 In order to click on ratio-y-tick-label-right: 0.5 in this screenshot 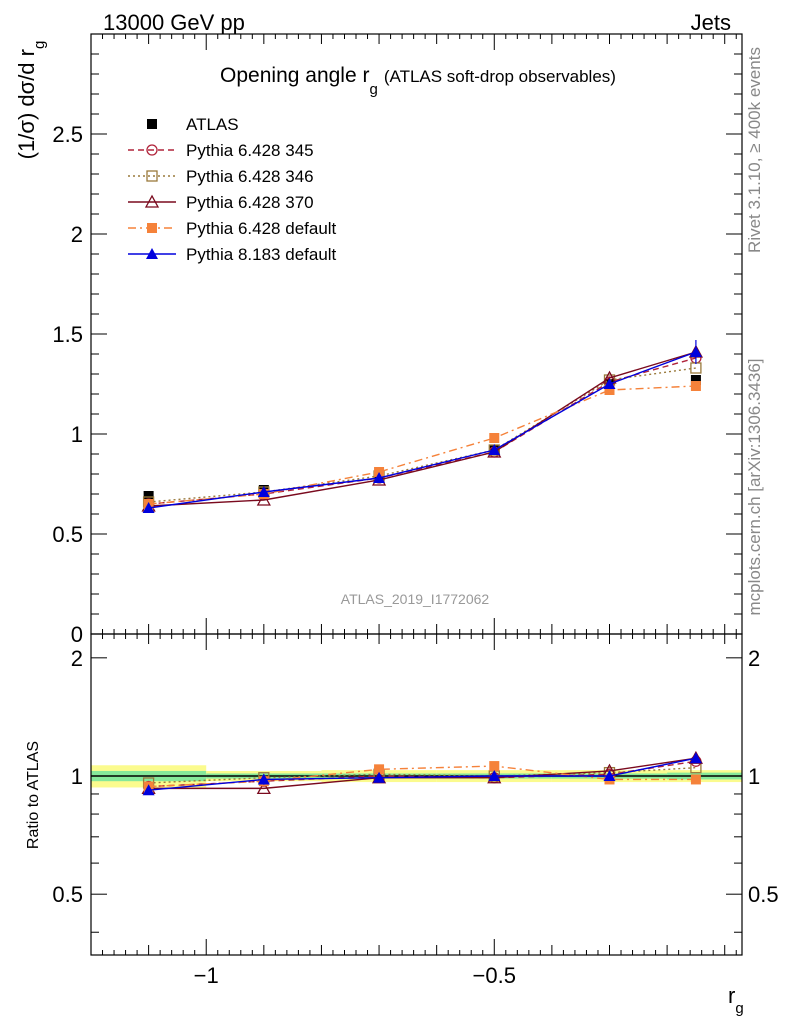, I will do `click(763, 894)`.